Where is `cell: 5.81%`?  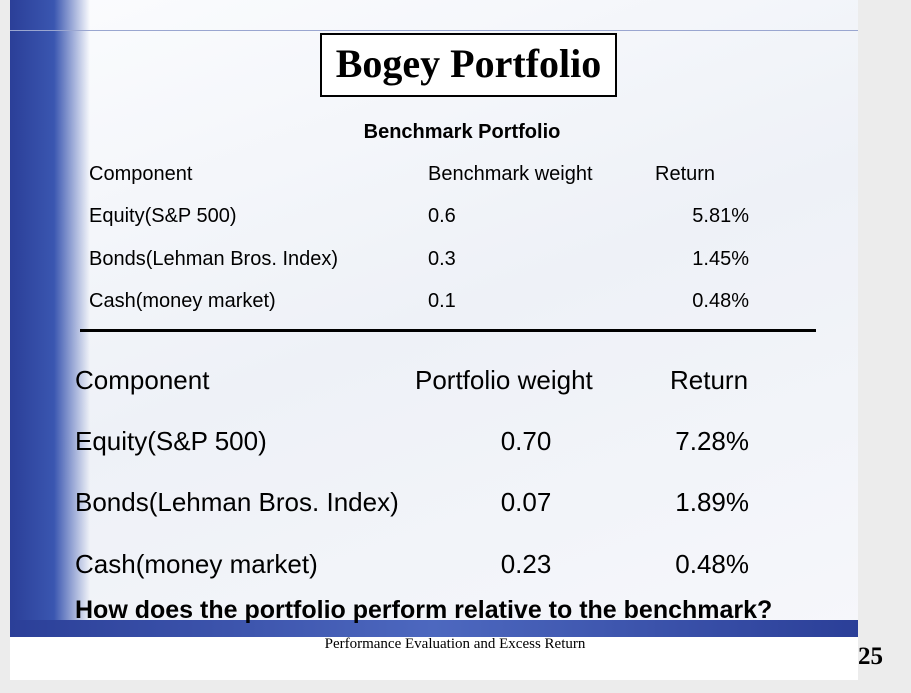
cell: 5.81% is located at coordinates (720, 216).